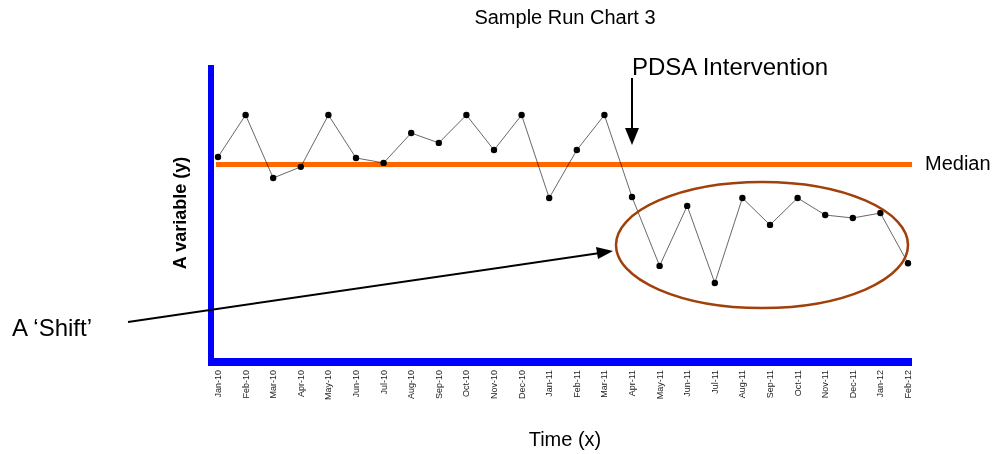 The width and height of the screenshot is (1002, 454). Describe the element at coordinates (383, 382) in the screenshot. I see `x-tick-label: Jul-10` at that location.